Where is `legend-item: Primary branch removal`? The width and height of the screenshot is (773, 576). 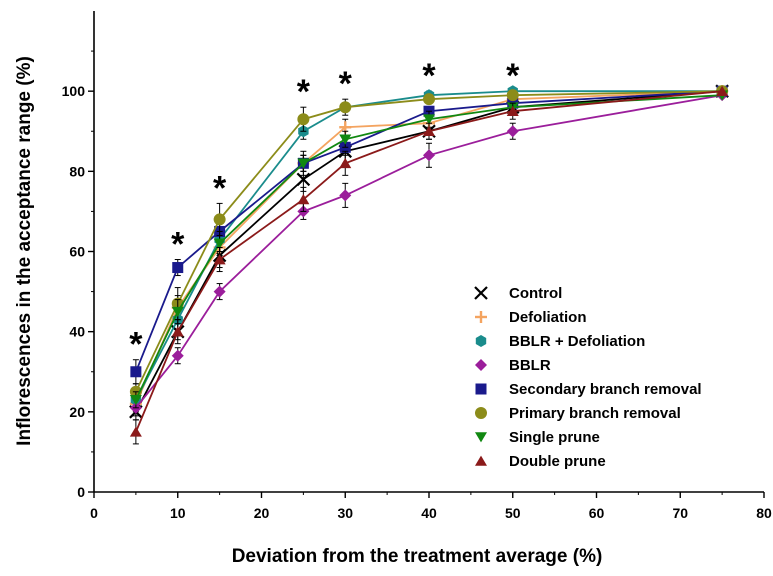 legend-item: Primary branch removal is located at coordinates (578, 413).